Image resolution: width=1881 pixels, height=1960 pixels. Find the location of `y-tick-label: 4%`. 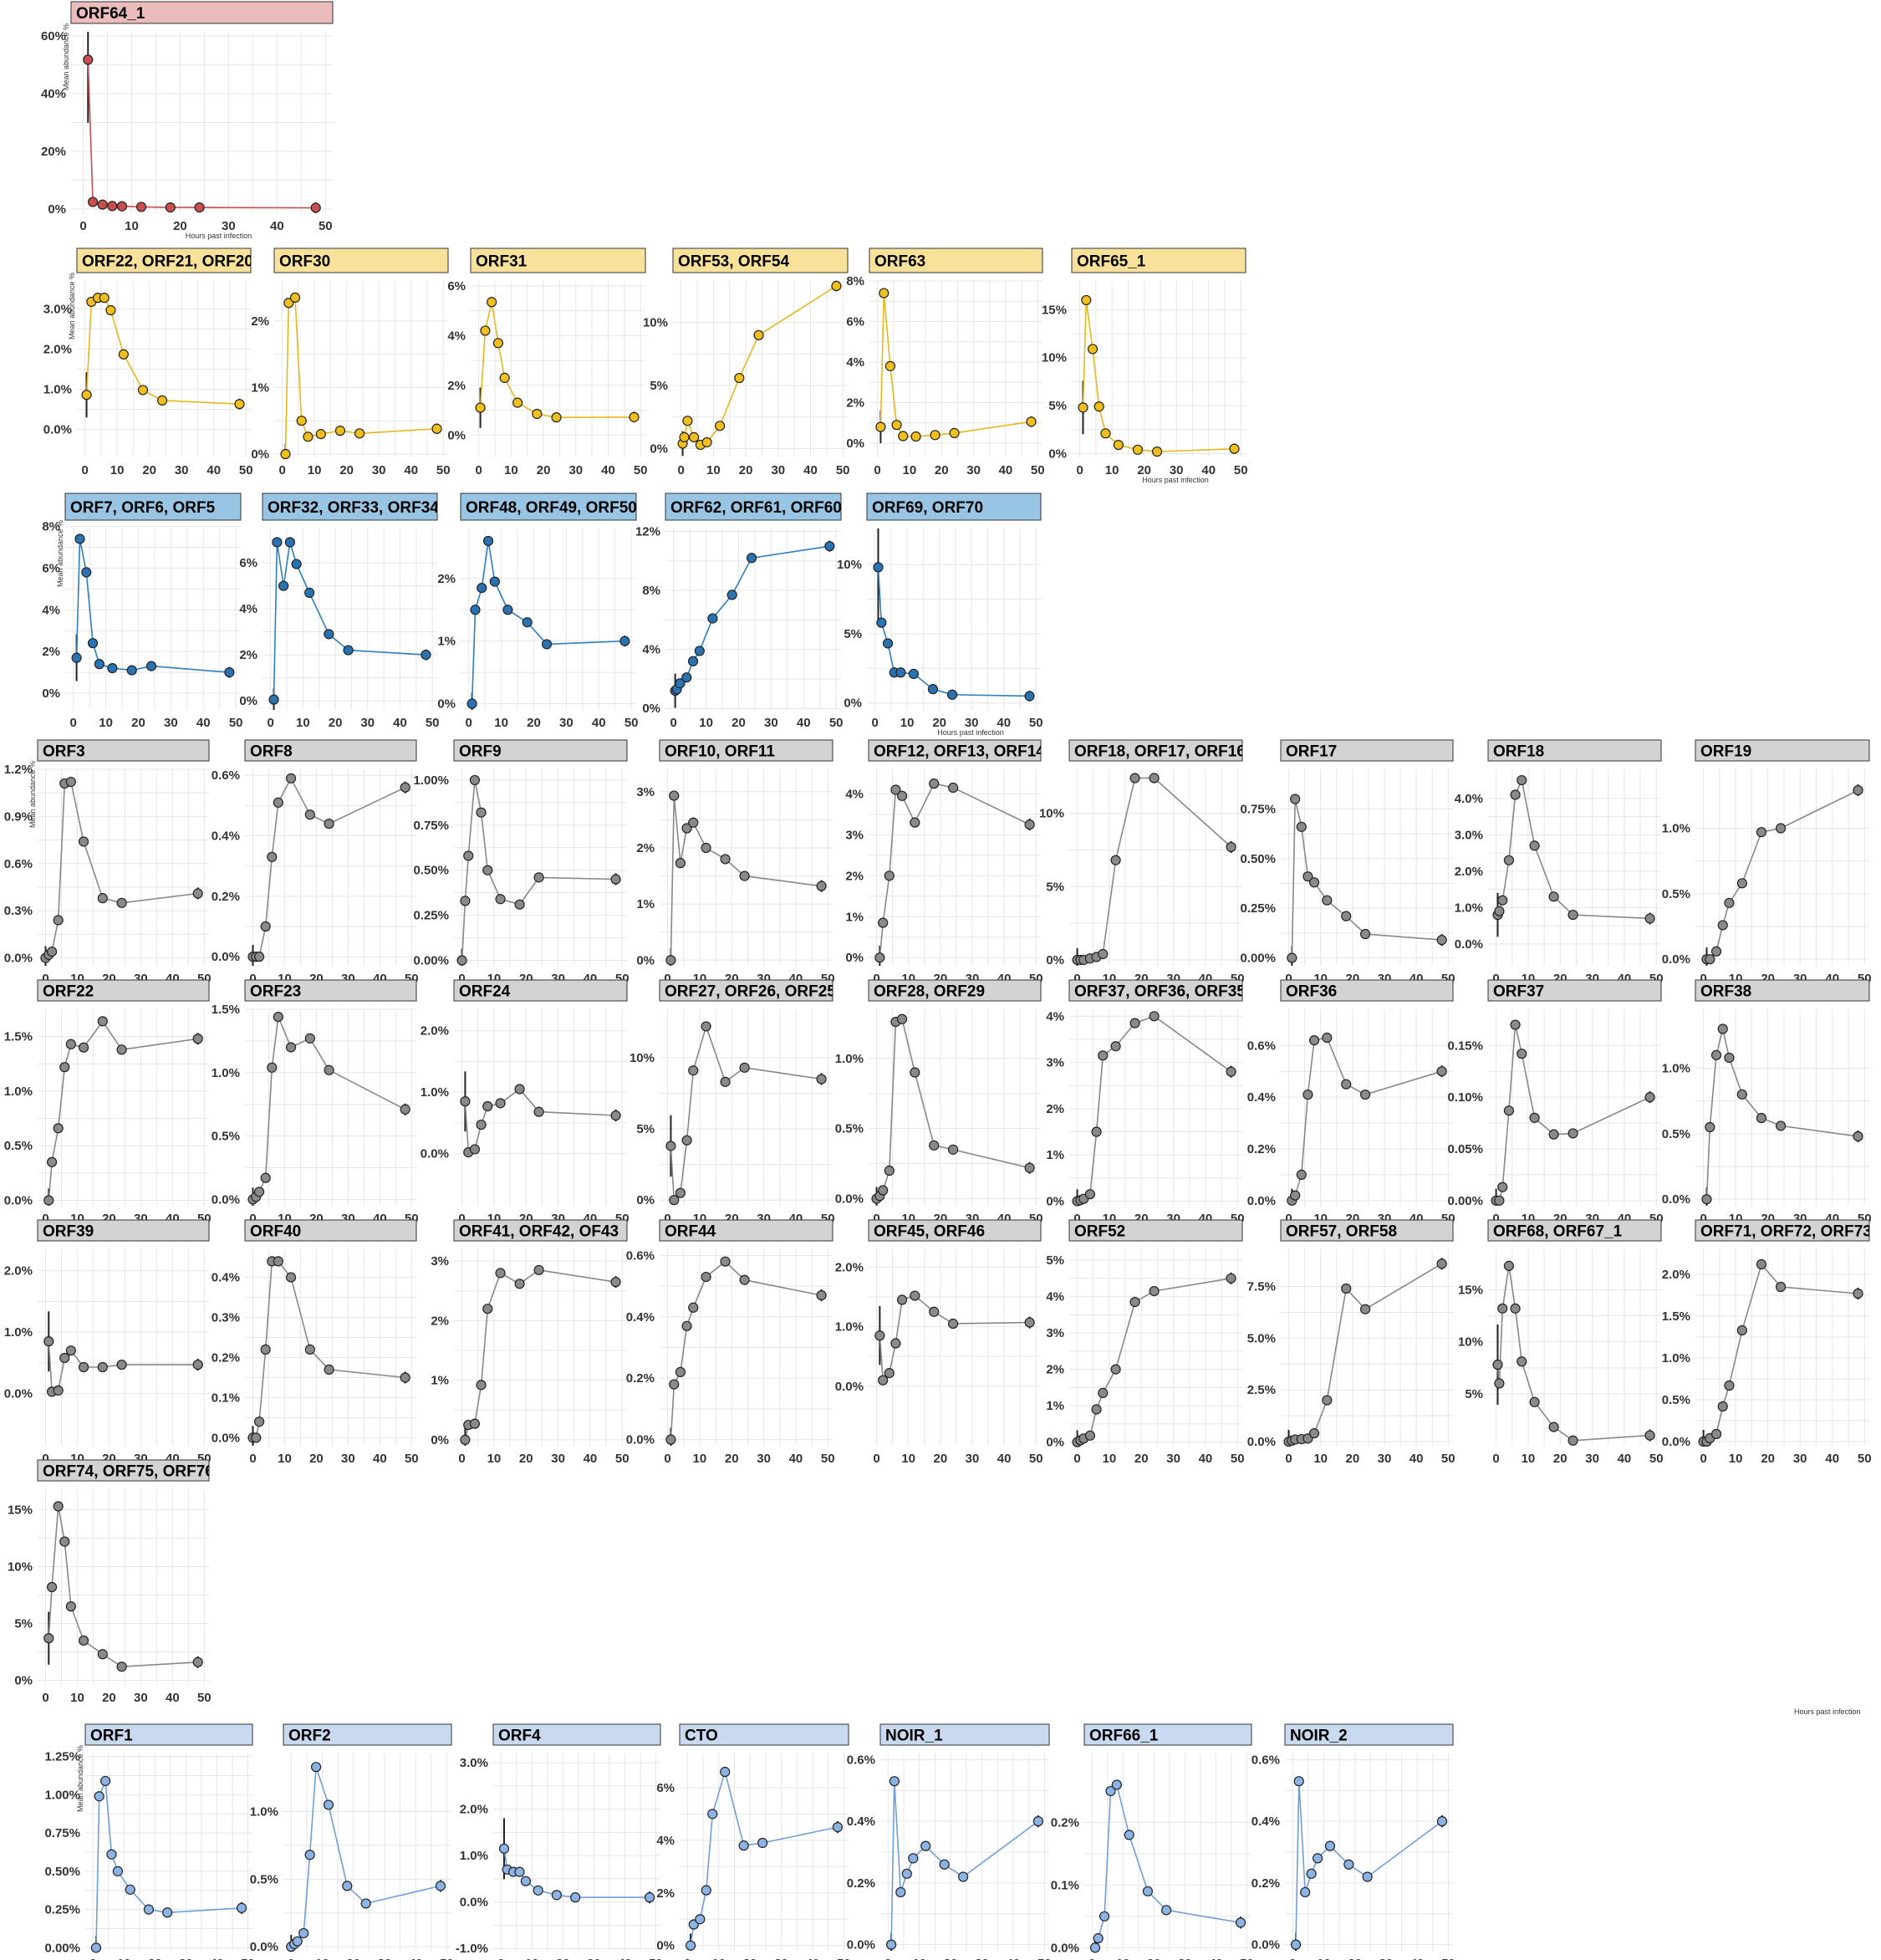

y-tick-label: 4% is located at coordinates (248, 609).